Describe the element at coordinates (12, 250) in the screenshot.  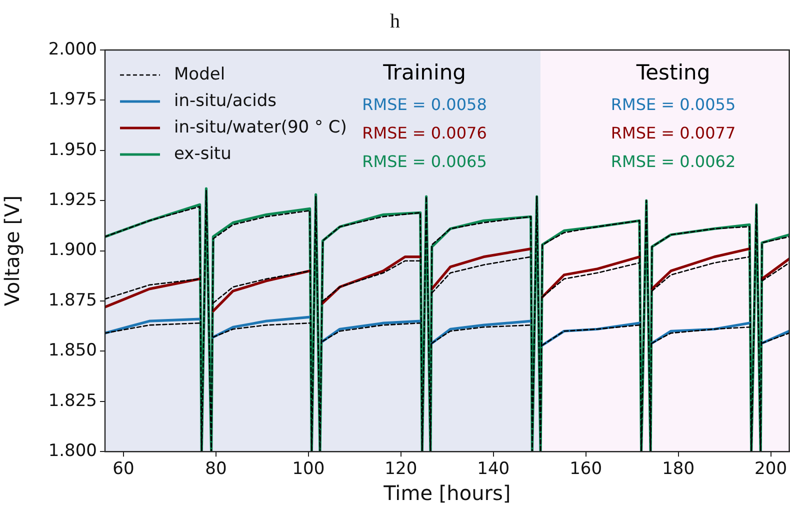
I see `y-axis-title: Voltage [V]` at that location.